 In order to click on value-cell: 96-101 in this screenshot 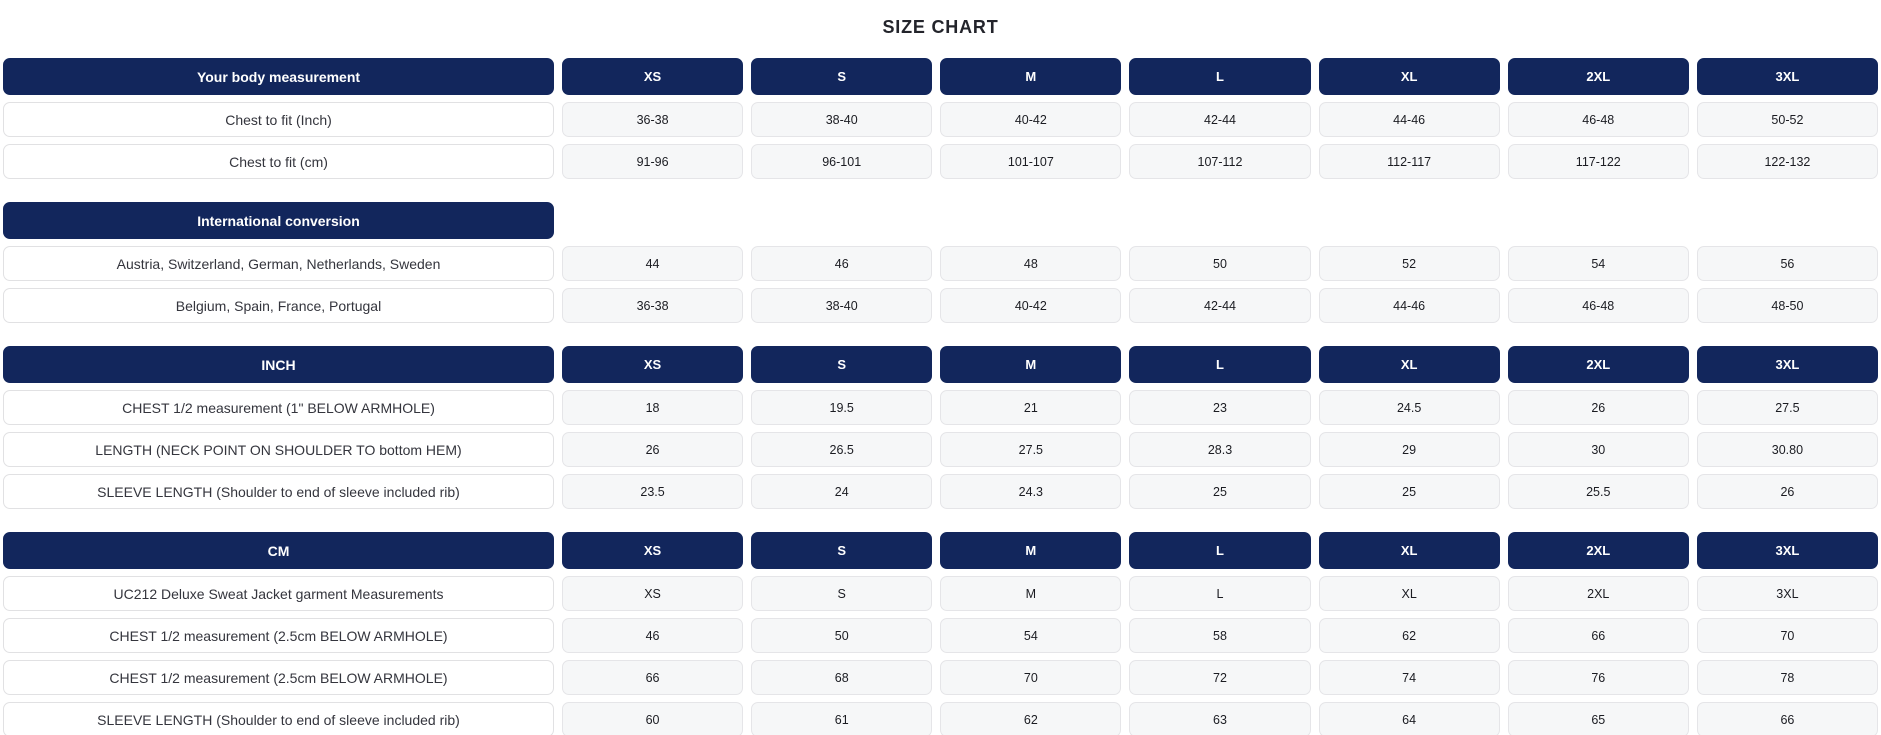, I will do `click(842, 161)`.